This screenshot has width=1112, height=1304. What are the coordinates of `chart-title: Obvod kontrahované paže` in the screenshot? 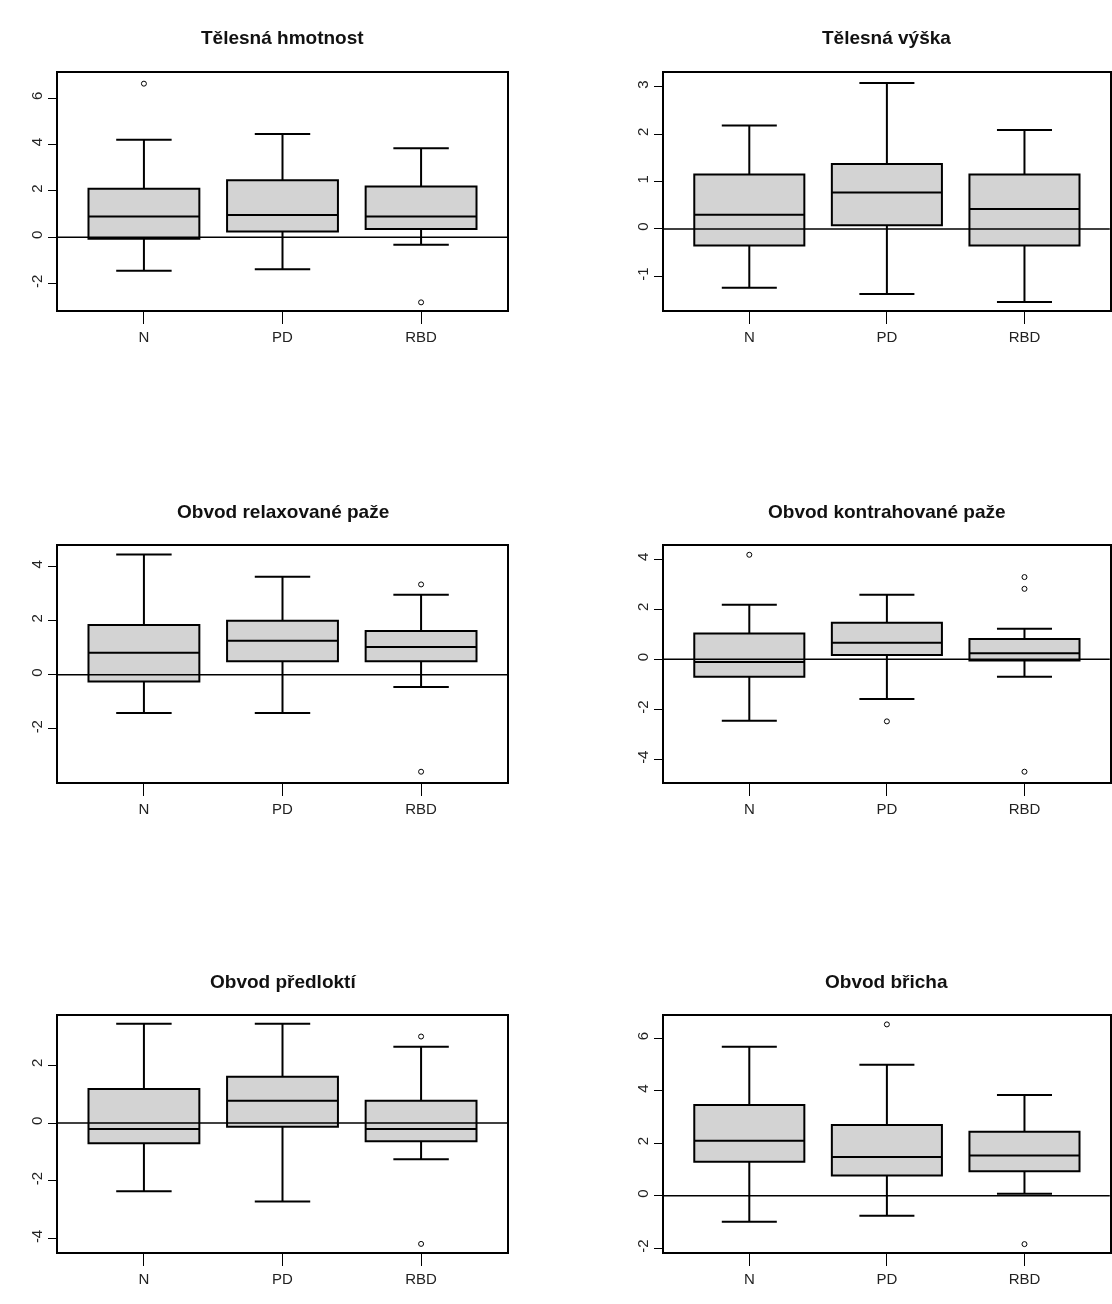 It's located at (887, 511).